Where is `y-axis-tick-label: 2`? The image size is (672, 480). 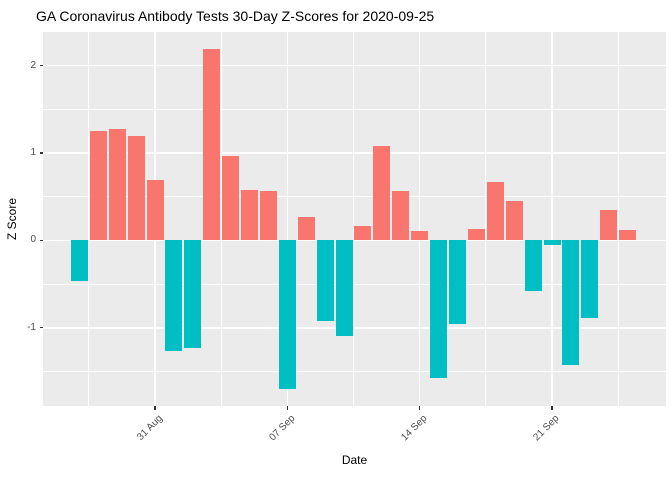 y-axis-tick-label: 2 is located at coordinates (33, 65).